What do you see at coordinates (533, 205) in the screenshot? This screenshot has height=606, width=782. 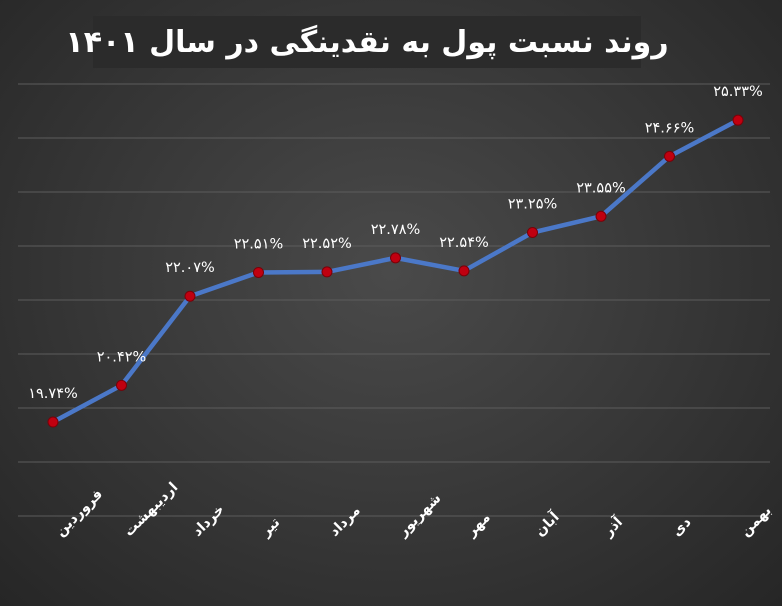 I see `data-label: ۲۳.۲۵%` at bounding box center [533, 205].